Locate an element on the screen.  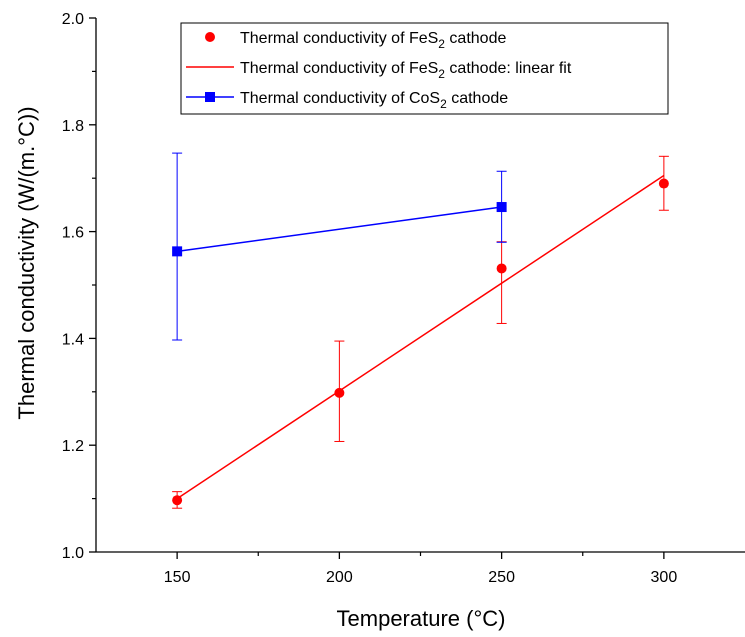
legend-label-text: Thermal conductivity of CoS is located at coordinates (340, 98).